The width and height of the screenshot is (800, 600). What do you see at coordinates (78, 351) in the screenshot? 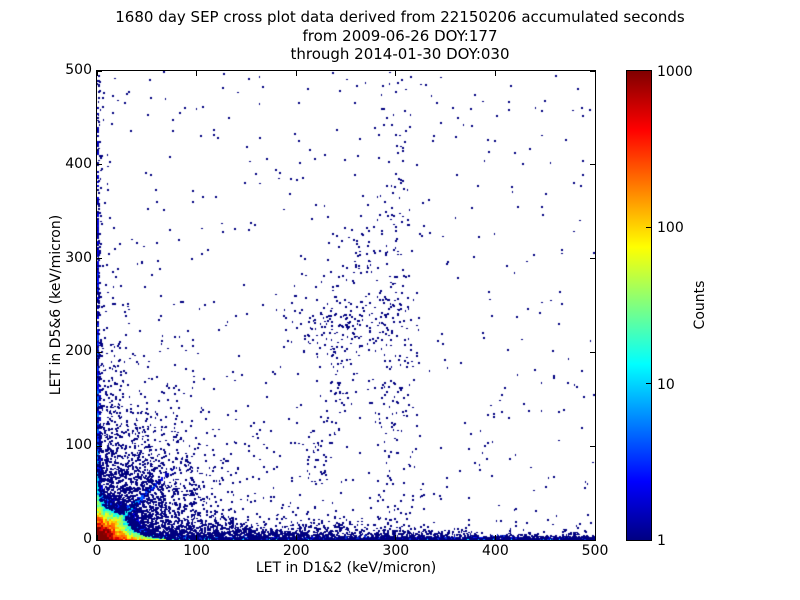
I see `y-tick-label: 200` at bounding box center [78, 351].